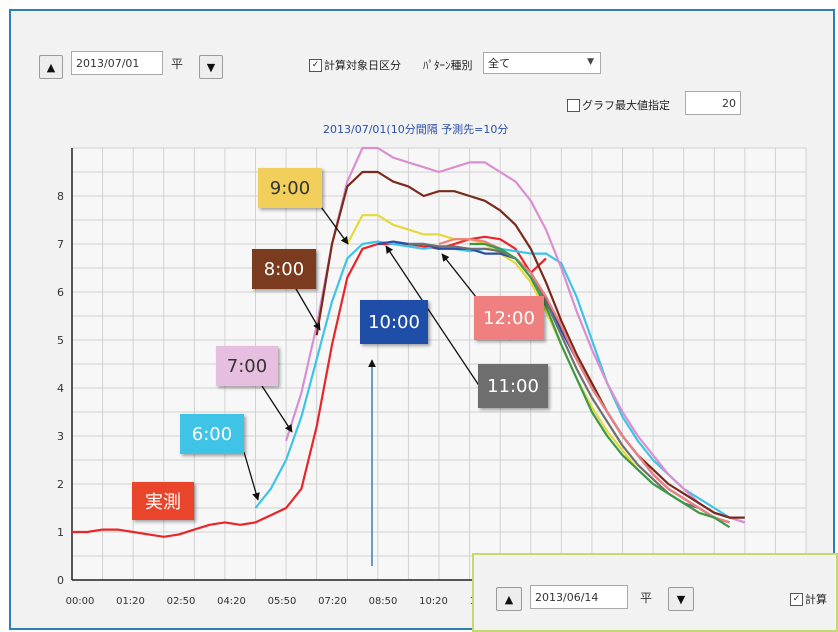  Describe the element at coordinates (211, 67) in the screenshot. I see `date-down-button: ▼` at that location.